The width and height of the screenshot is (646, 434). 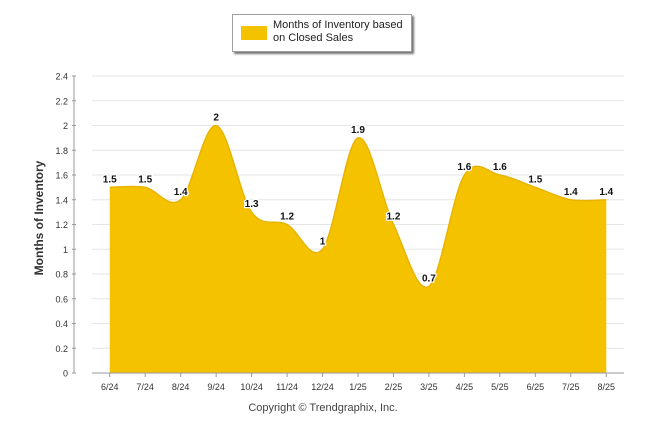 I want to click on x-tick-label: 9/24, so click(x=216, y=387).